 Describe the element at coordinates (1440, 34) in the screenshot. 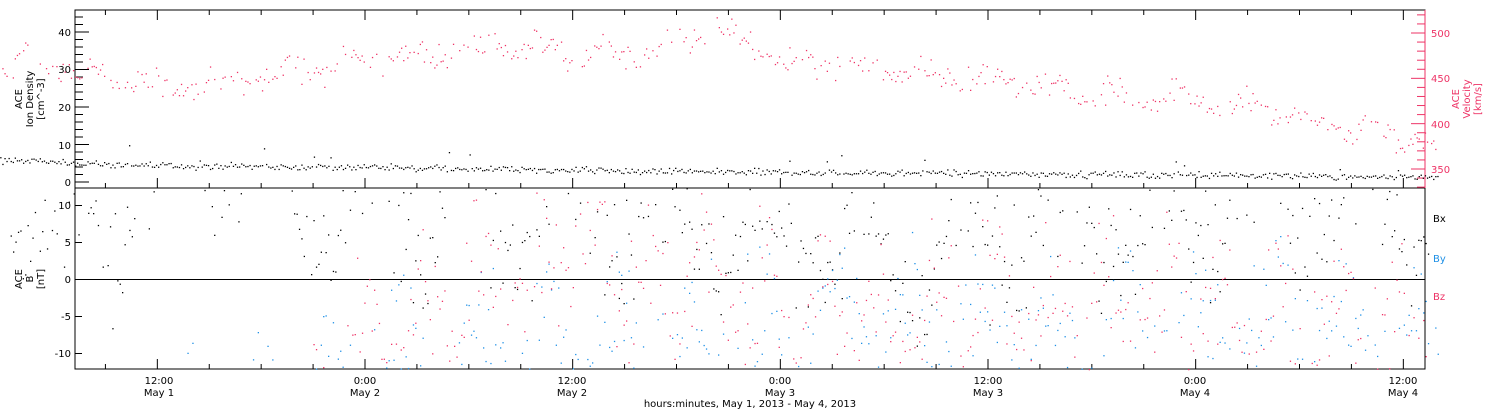

I see `velocity-tick-500: 500` at that location.